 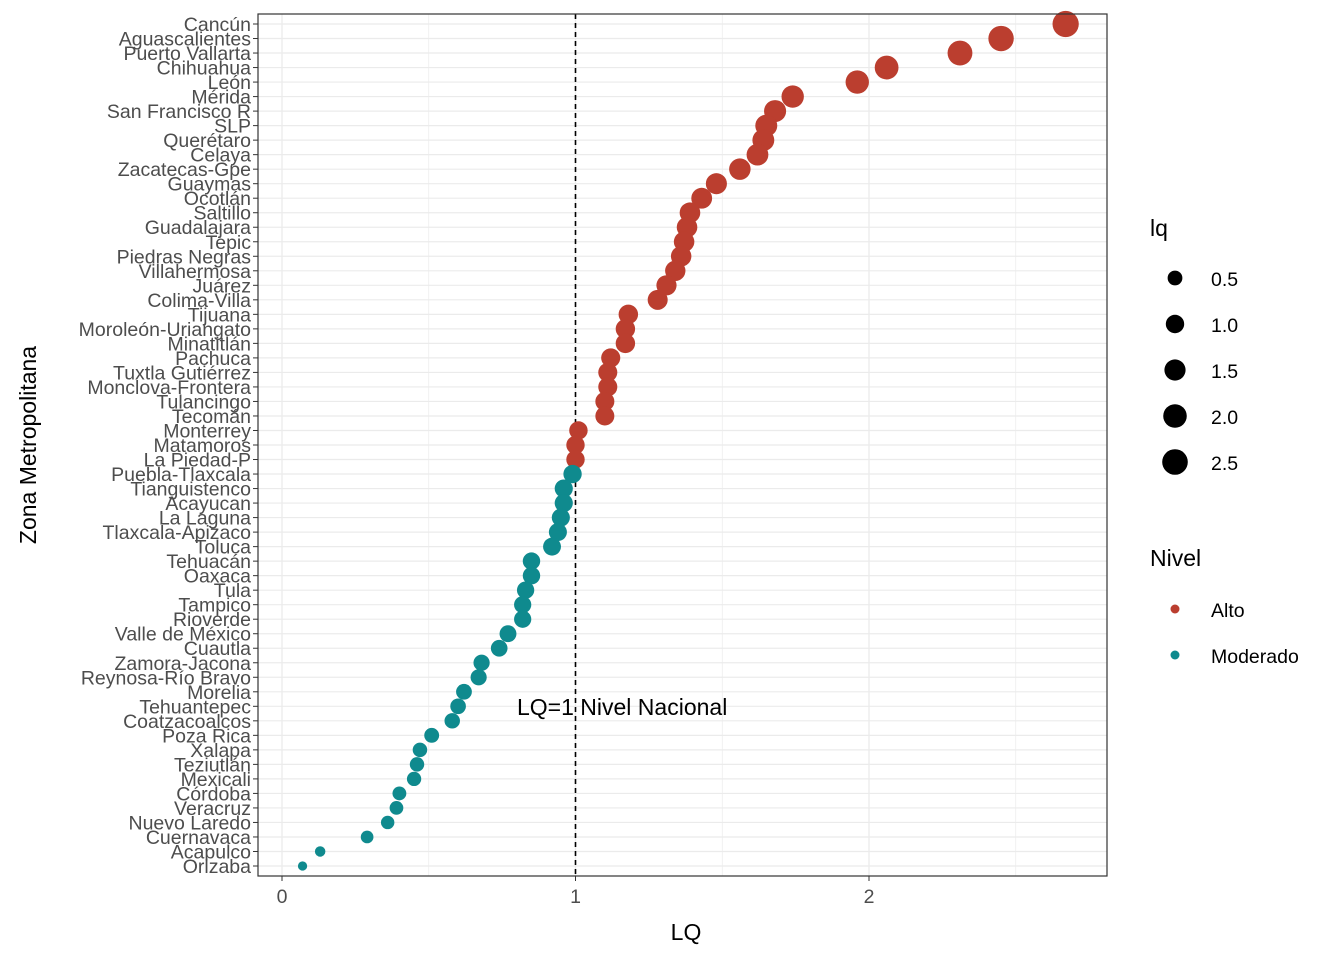 I want to click on x-axis-tick-labels: 0 1 2, so click(x=576, y=892).